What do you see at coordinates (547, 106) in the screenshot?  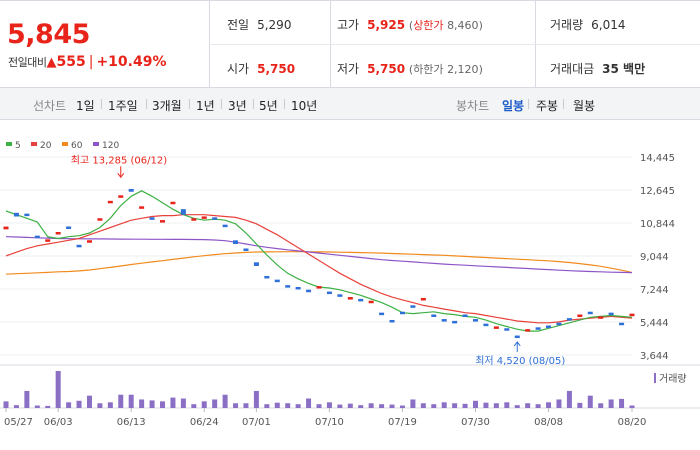 I see `tab-weekly: 주봉` at bounding box center [547, 106].